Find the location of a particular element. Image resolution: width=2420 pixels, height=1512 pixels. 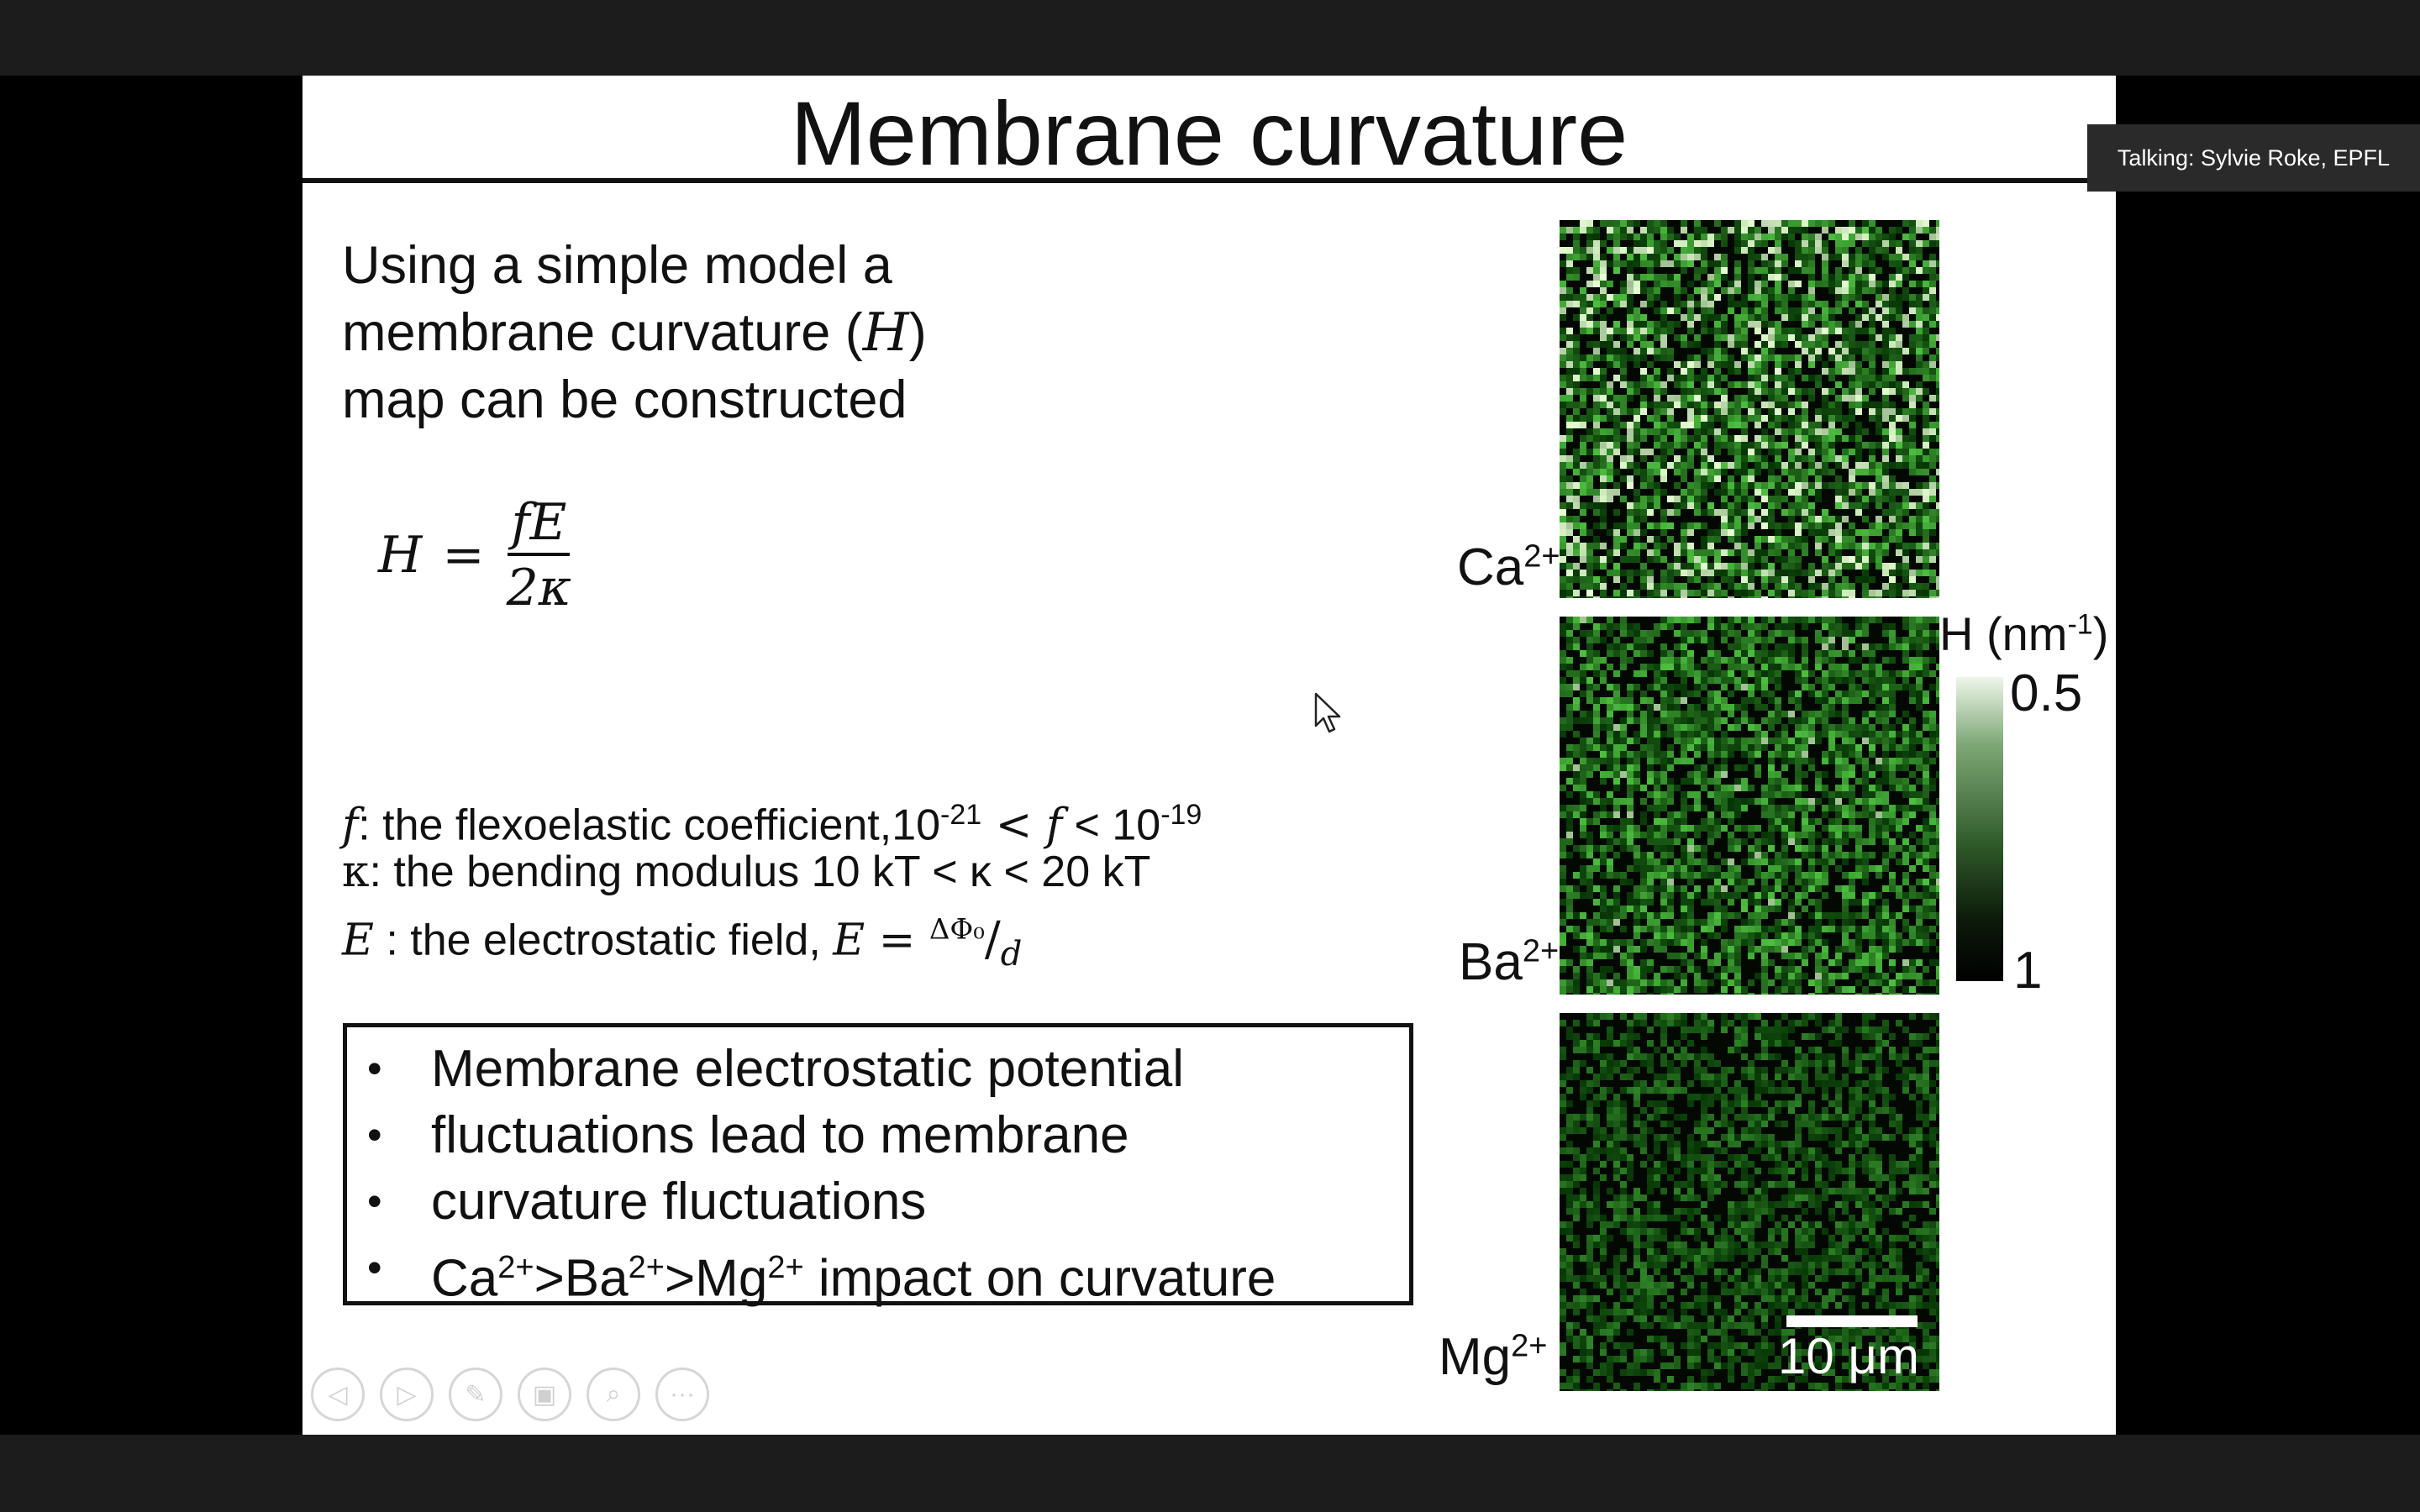

map-label-ba: Ba2+ is located at coordinates (1509, 962).